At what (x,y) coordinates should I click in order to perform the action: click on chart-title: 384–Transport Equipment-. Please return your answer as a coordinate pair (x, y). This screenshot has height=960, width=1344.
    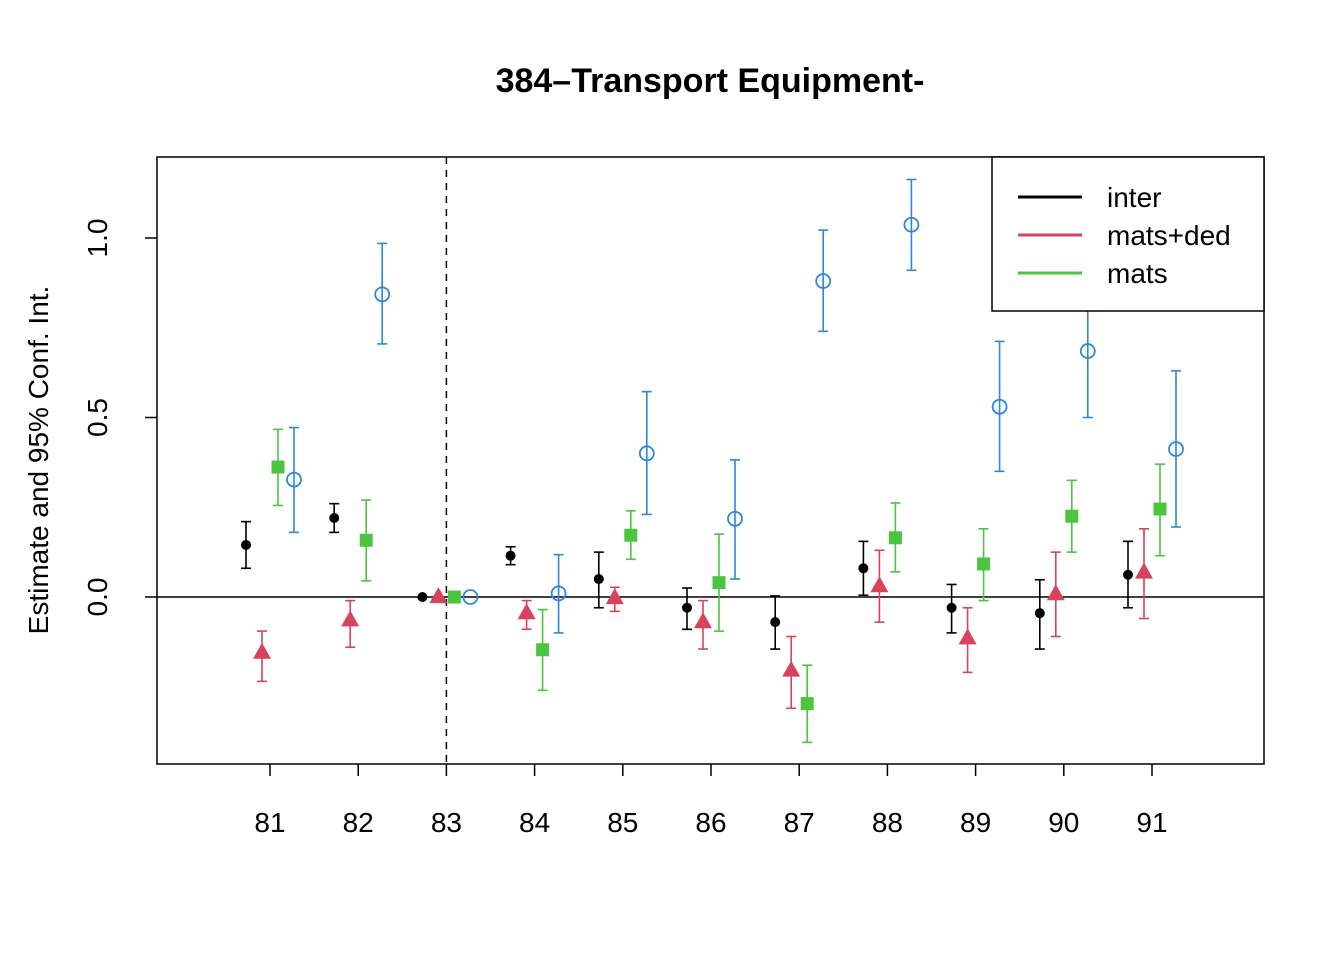
    Looking at the image, I should click on (710, 81).